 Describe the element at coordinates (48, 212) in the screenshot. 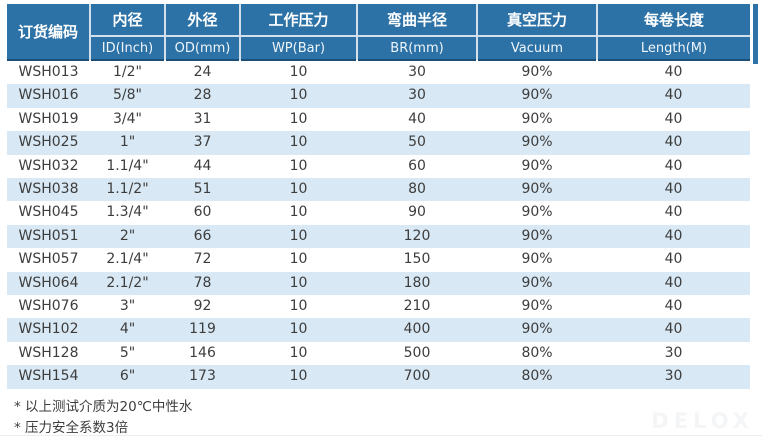

I see `table-cell: WSH045` at that location.